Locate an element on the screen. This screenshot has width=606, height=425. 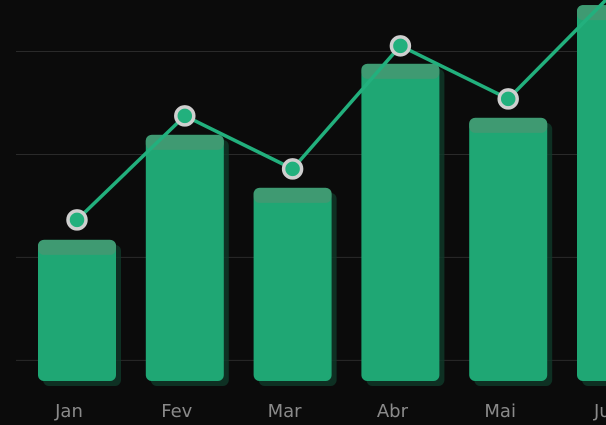
x-tick-label: Jan is located at coordinates (68, 411).